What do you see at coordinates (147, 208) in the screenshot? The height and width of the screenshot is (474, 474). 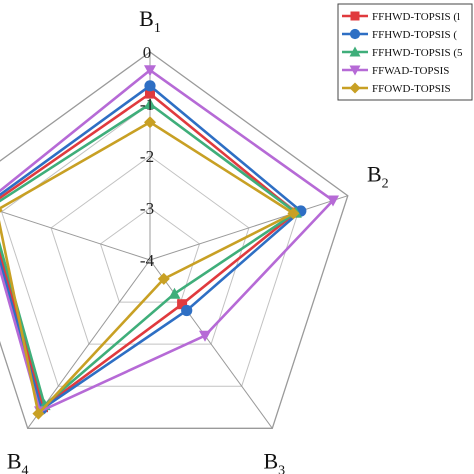 I see `r-tick-label: -3` at bounding box center [147, 208].